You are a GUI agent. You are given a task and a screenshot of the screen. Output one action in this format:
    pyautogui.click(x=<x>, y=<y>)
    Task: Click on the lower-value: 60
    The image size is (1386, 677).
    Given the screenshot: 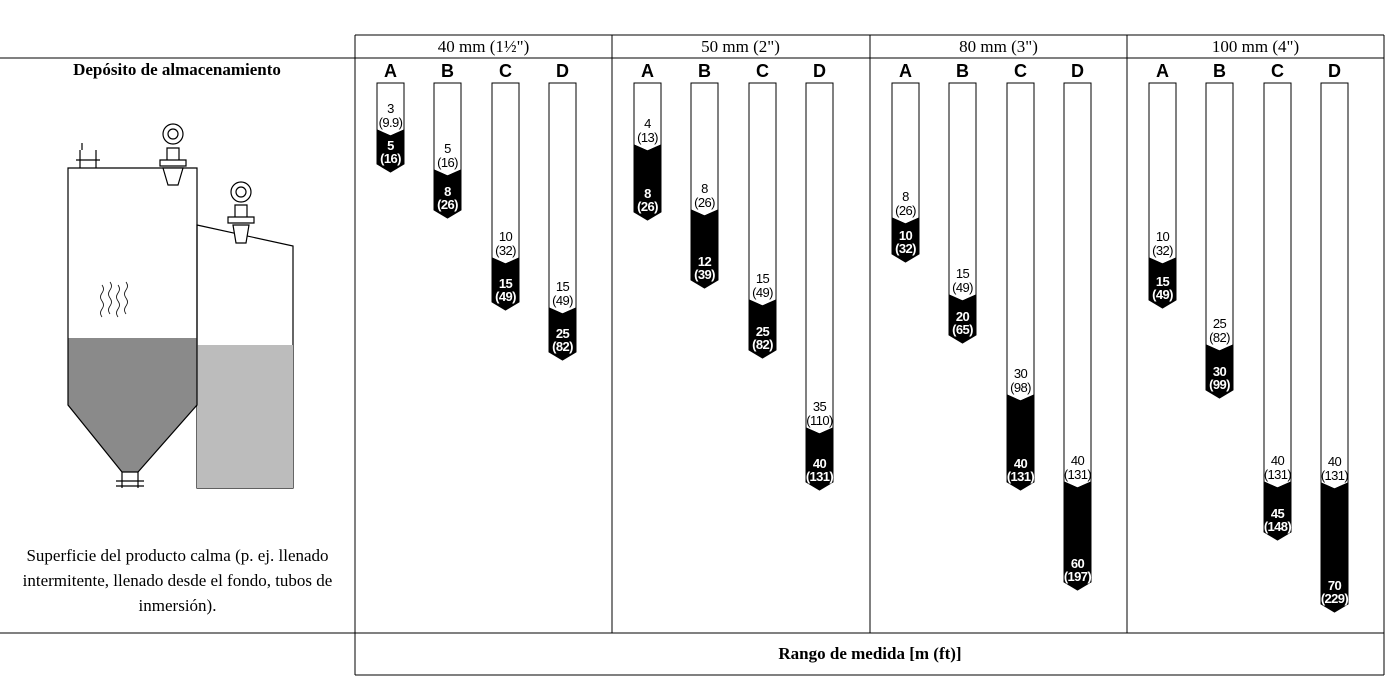 What is the action you would take?
    pyautogui.click(x=1078, y=563)
    